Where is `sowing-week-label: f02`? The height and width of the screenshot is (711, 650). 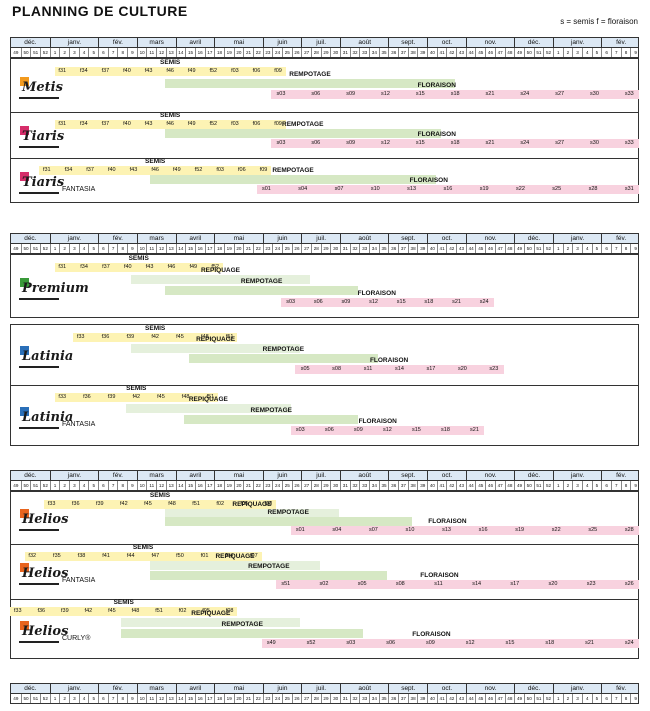 sowing-week-label: f02 is located at coordinates (220, 504).